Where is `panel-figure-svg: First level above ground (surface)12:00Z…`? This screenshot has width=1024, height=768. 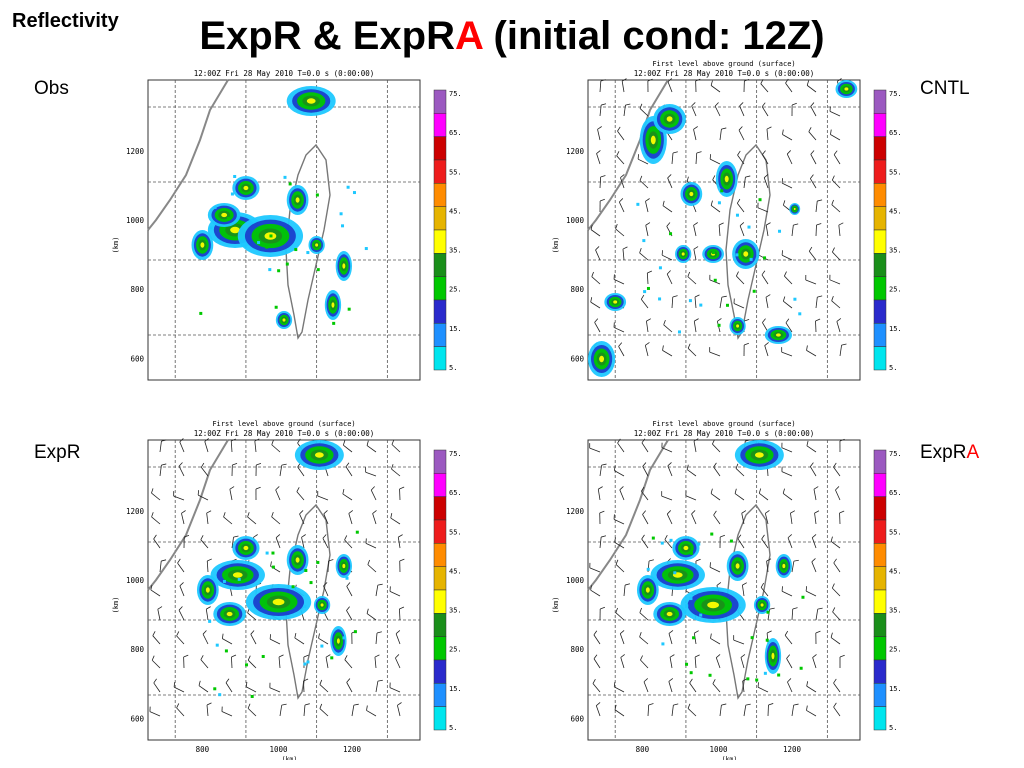
panel-figure-svg: First level above ground (surface)12:00Z… is located at coordinates (727, 220).